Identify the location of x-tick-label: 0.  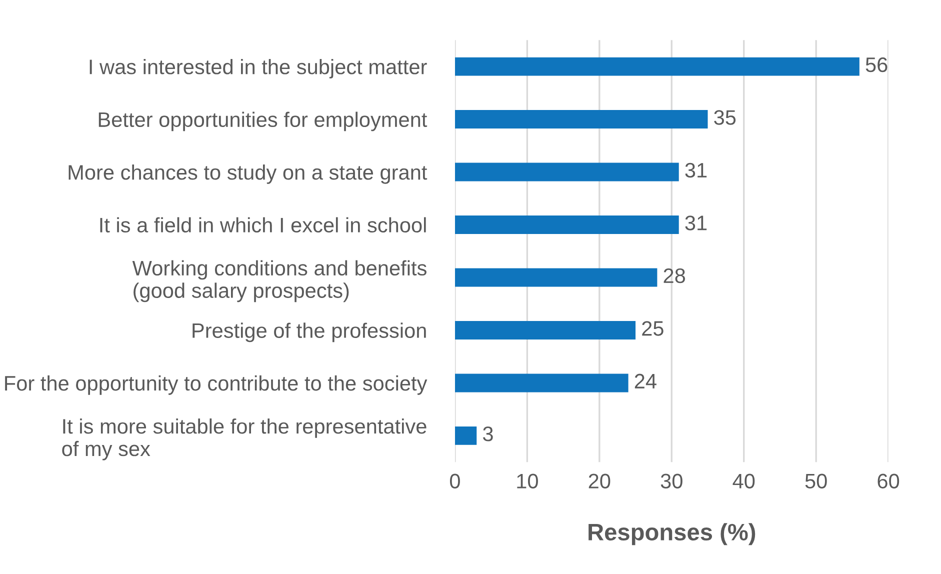
(455, 481).